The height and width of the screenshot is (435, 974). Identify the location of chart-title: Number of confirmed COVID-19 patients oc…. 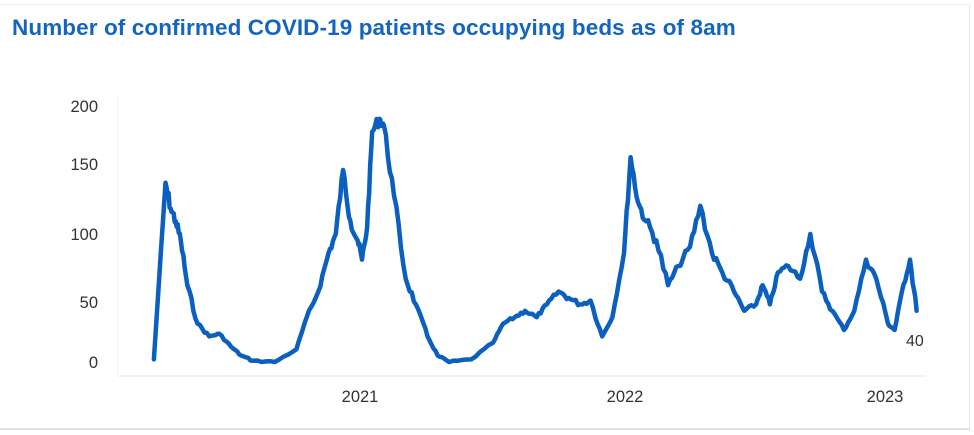
(374, 27).